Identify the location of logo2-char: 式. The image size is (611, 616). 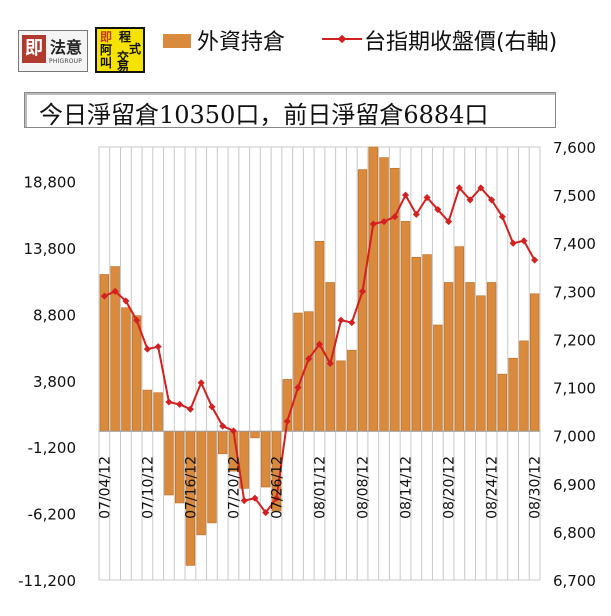
(135, 49).